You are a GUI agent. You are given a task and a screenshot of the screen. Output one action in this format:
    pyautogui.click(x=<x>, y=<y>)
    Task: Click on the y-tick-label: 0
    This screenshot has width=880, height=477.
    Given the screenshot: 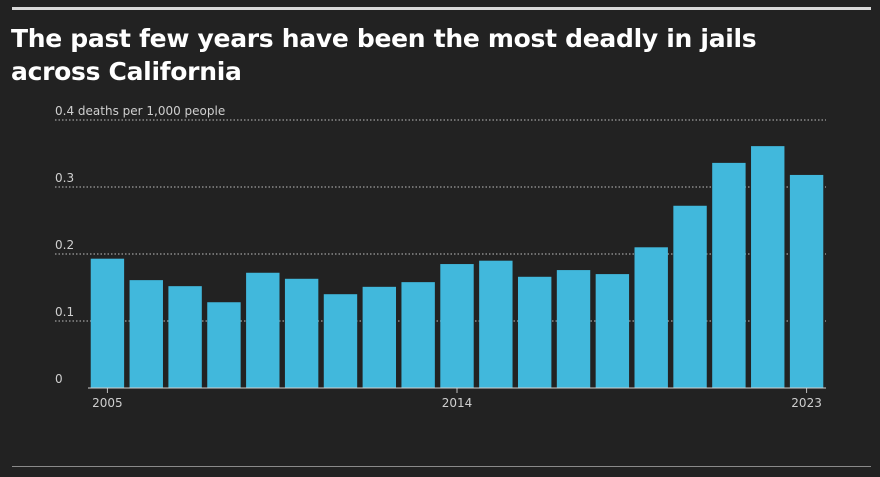 What is the action you would take?
    pyautogui.click(x=59, y=379)
    